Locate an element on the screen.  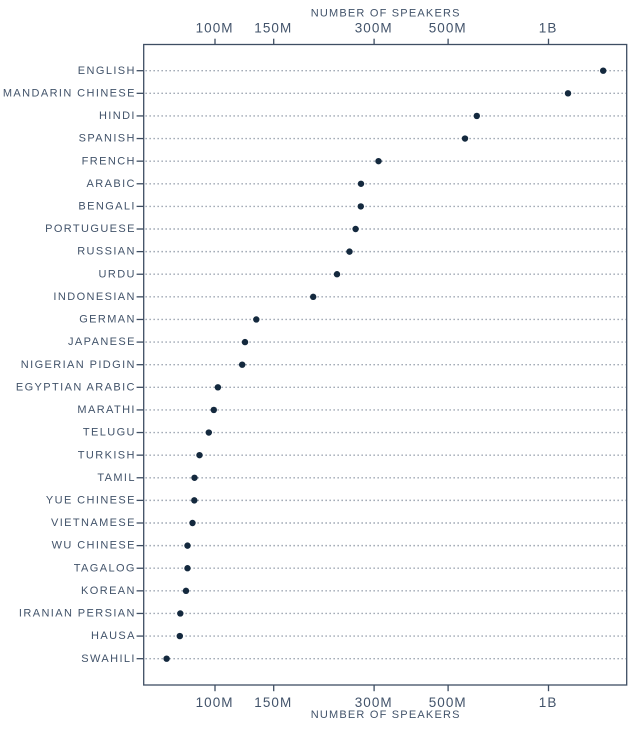
svg-text: HAUSA is located at coordinates (113, 636).